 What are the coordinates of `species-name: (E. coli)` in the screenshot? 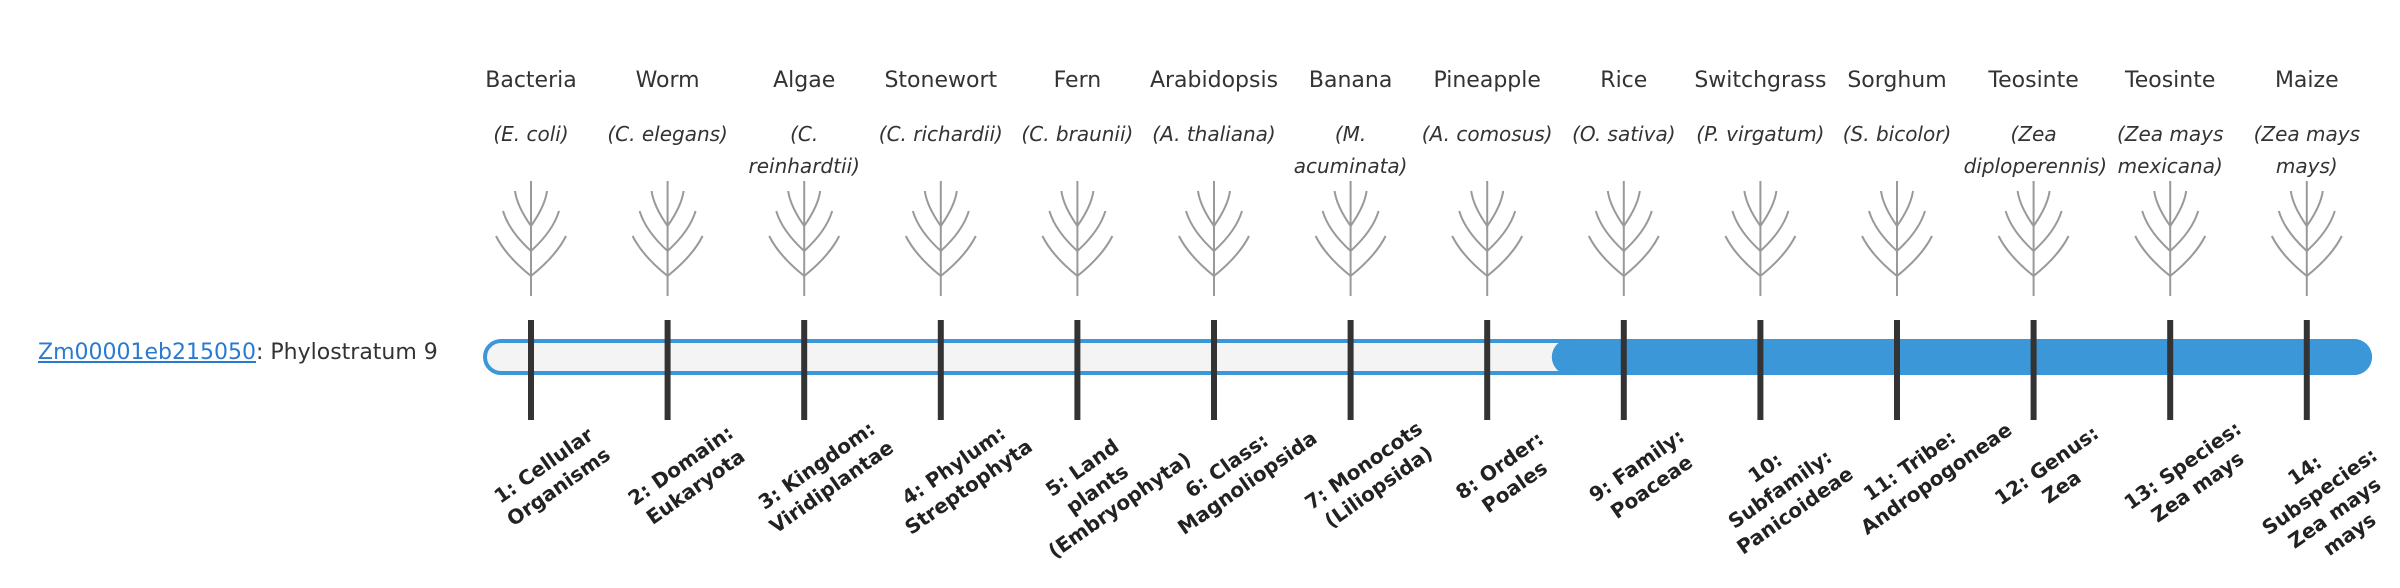 It's located at (531, 134).